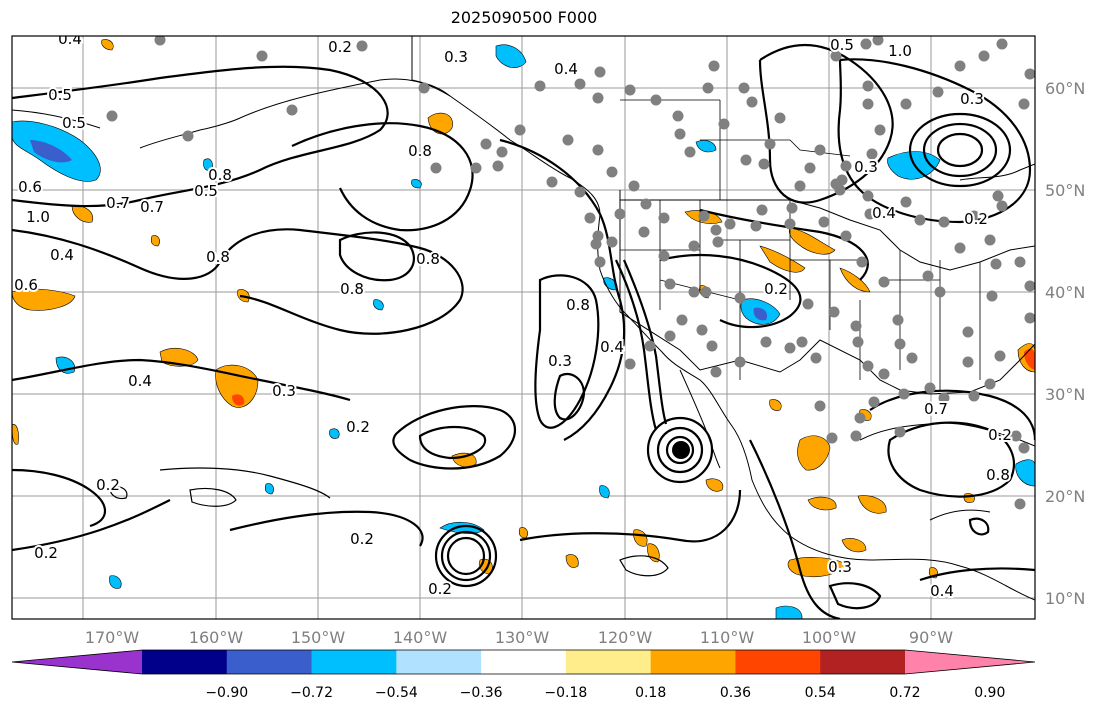 Image resolution: width=1105 pixels, height=712 pixels. Describe the element at coordinates (1065, 190) in the screenshot. I see `latitude-label: 50°N` at that location.